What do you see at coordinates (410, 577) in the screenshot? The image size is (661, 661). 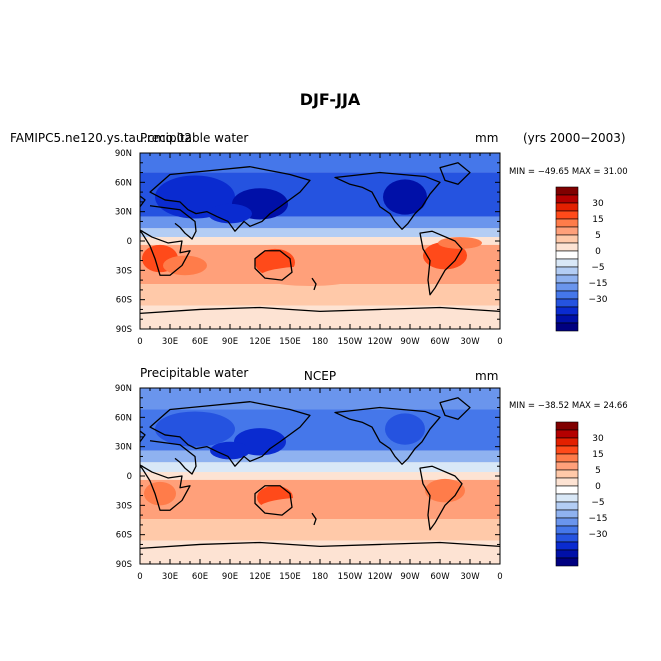 I see `x-tick-label: 90W` at bounding box center [410, 577].